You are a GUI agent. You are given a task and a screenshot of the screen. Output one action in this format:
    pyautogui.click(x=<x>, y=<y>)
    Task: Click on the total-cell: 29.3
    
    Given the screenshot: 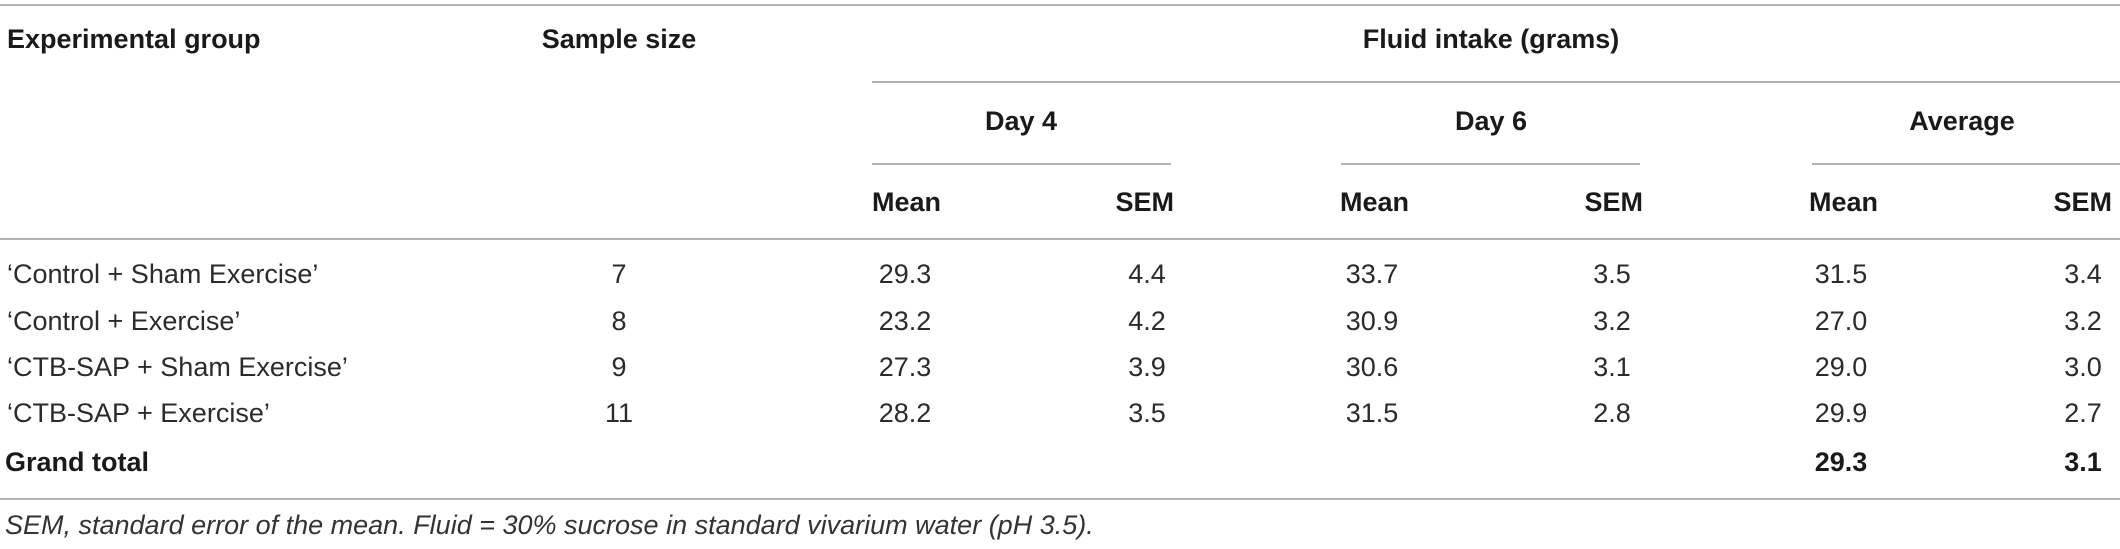 What is the action you would take?
    pyautogui.click(x=1841, y=462)
    